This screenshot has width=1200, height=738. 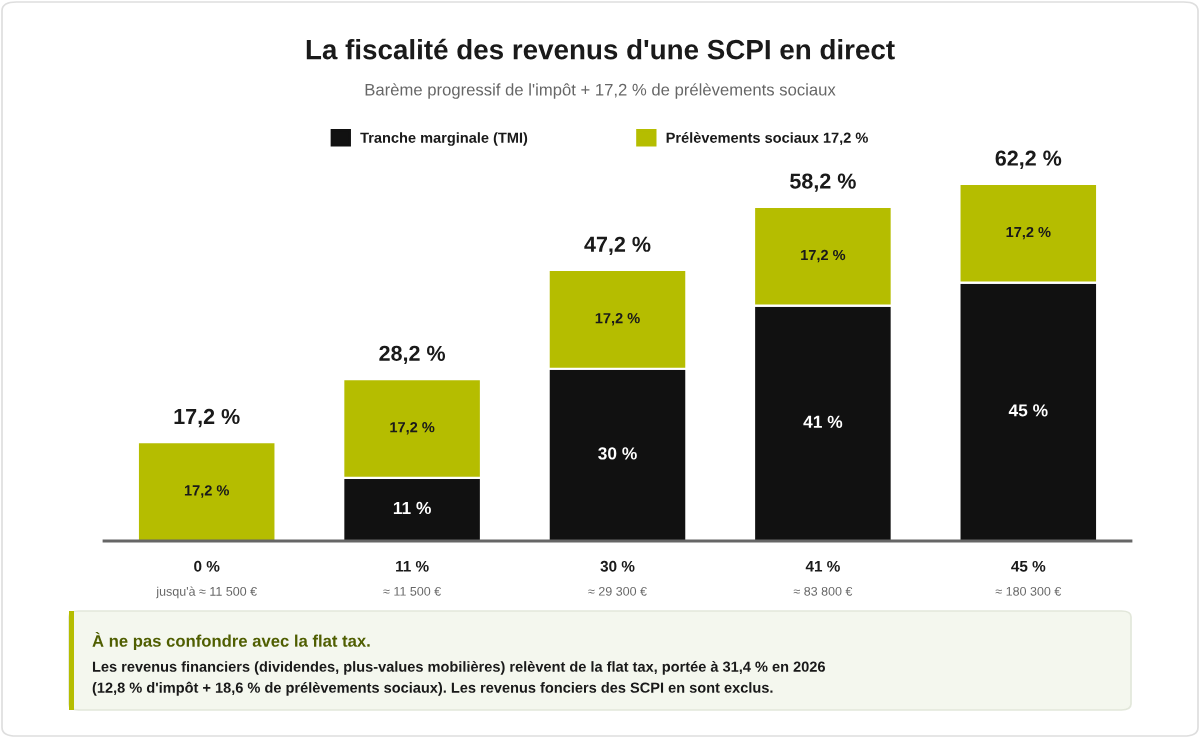 I want to click on text: Les revenus financiers (dividendes, plus-values mobilières) relèvent de la flat tax, portée à 31,4 % en 2026 (12,8 % d'impôt + 18,6 % de prélèvements sociaux). Les revenus fonciers des SCPI en sont exclus., so click(x=458, y=678).